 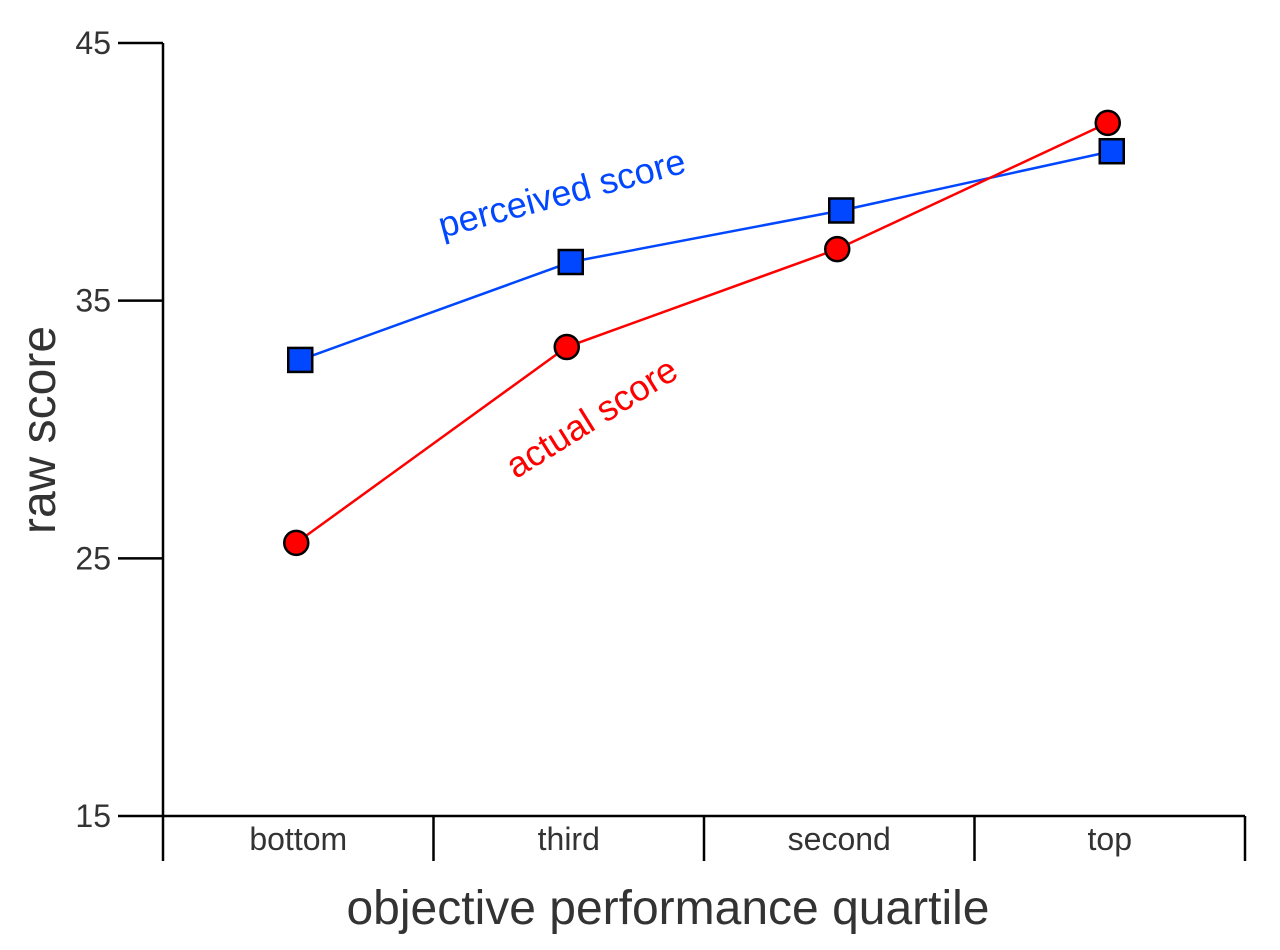 What do you see at coordinates (704, 838) in the screenshot?
I see `x-axis-categories: bottom third second top` at bounding box center [704, 838].